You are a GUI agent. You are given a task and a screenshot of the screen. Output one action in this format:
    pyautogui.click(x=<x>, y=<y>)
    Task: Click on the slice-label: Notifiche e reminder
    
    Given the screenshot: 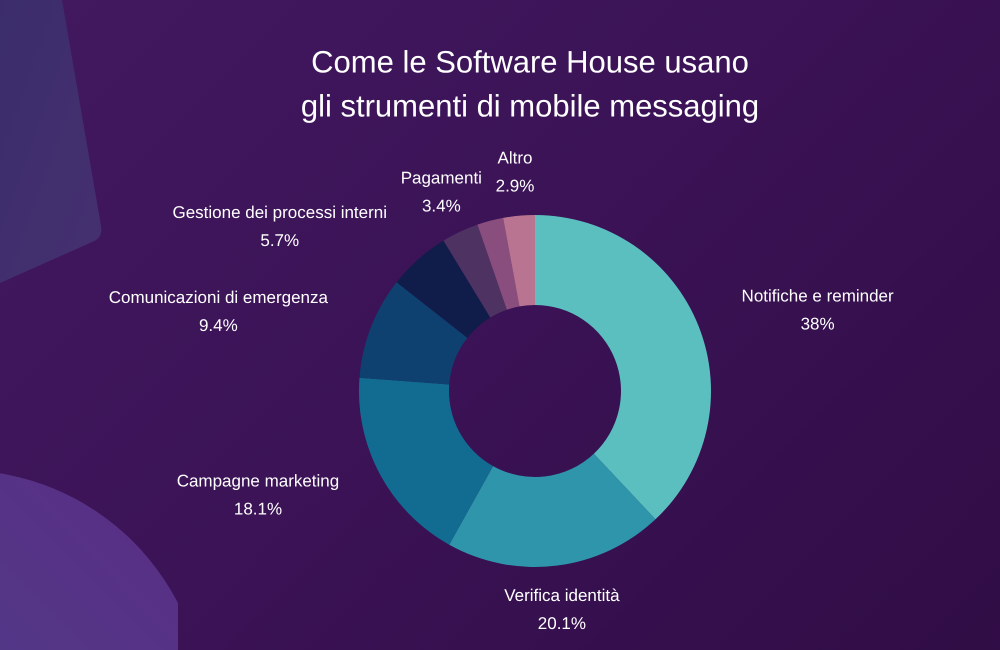 What is the action you would take?
    pyautogui.click(x=818, y=296)
    